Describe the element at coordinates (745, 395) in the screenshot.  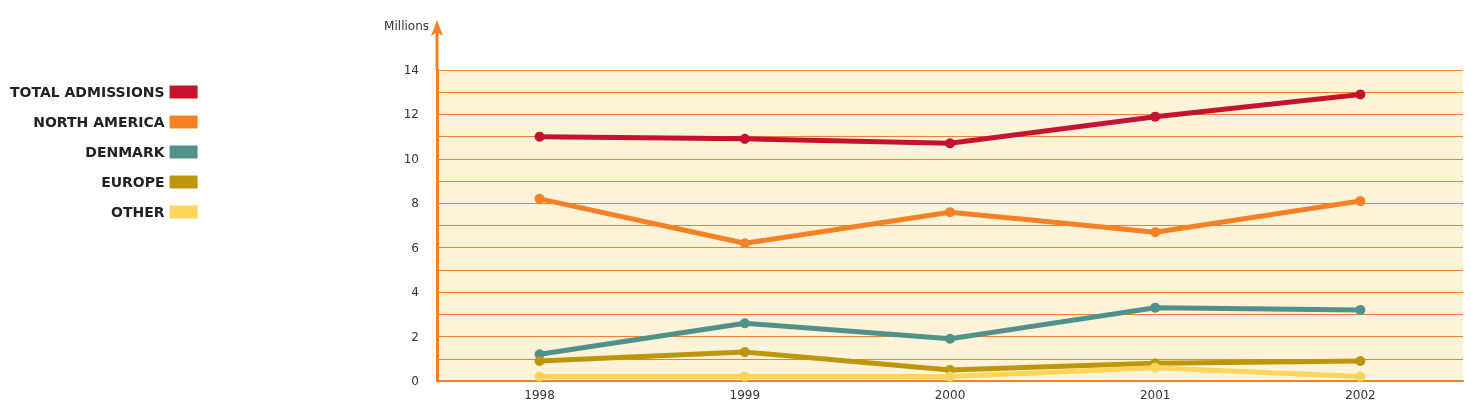
I see `x-tick-label: 1999` at that location.